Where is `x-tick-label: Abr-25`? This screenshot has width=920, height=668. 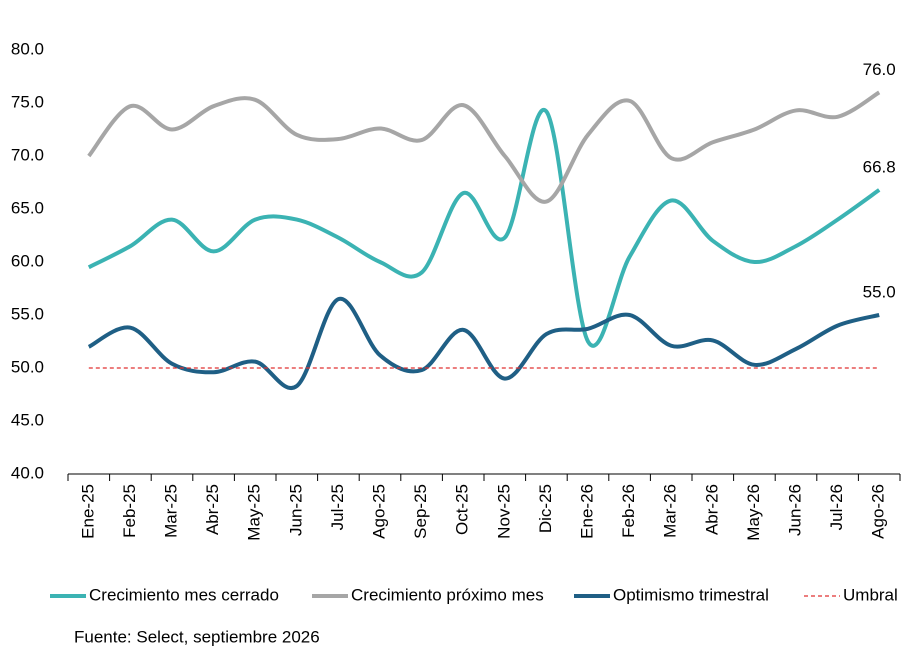
x-tick-label: Abr-25 is located at coordinates (212, 509).